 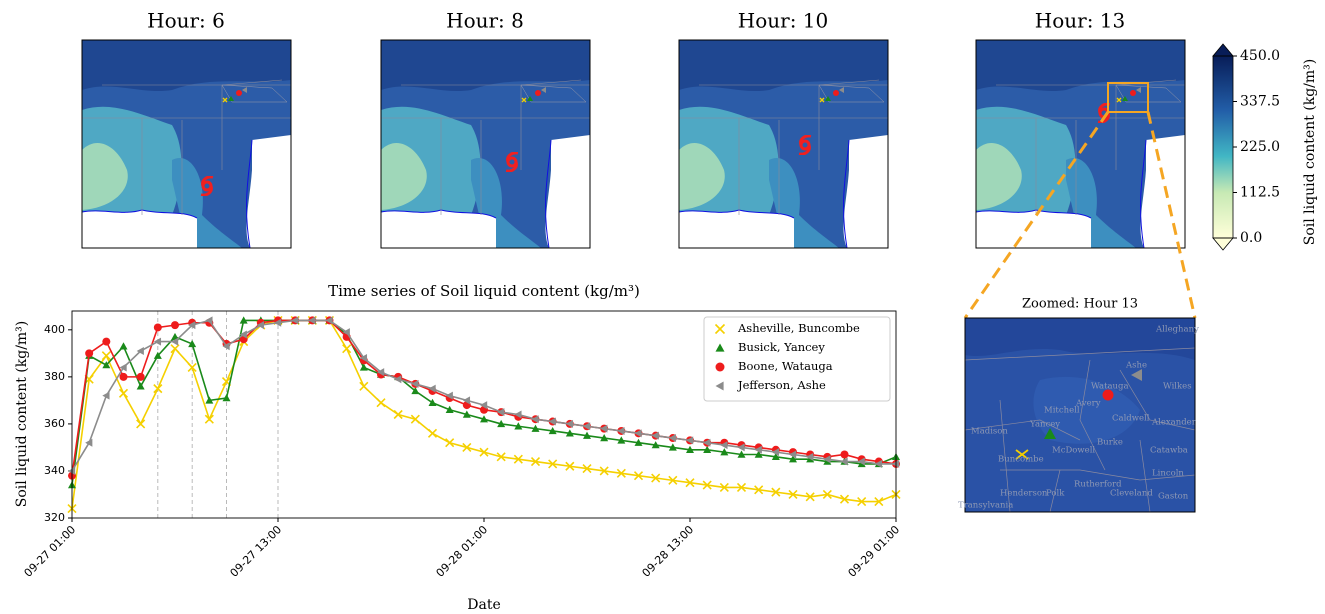 What do you see at coordinates (54, 376) in the screenshot?
I see `y-tick-label: 380` at bounding box center [54, 376].